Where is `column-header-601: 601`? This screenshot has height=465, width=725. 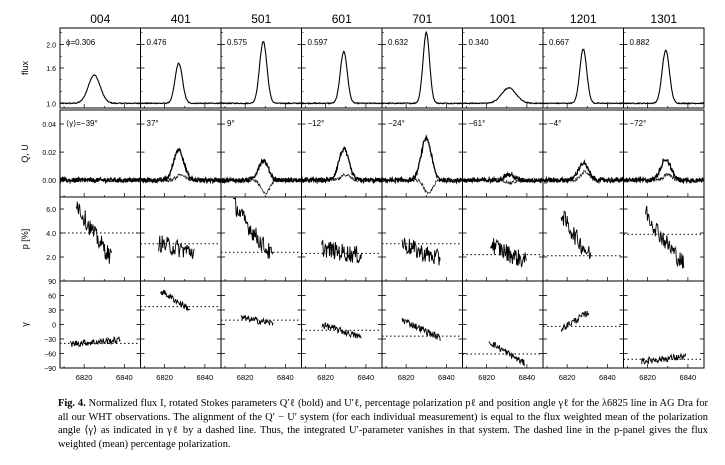
column-header-601: 601 is located at coordinates (342, 19).